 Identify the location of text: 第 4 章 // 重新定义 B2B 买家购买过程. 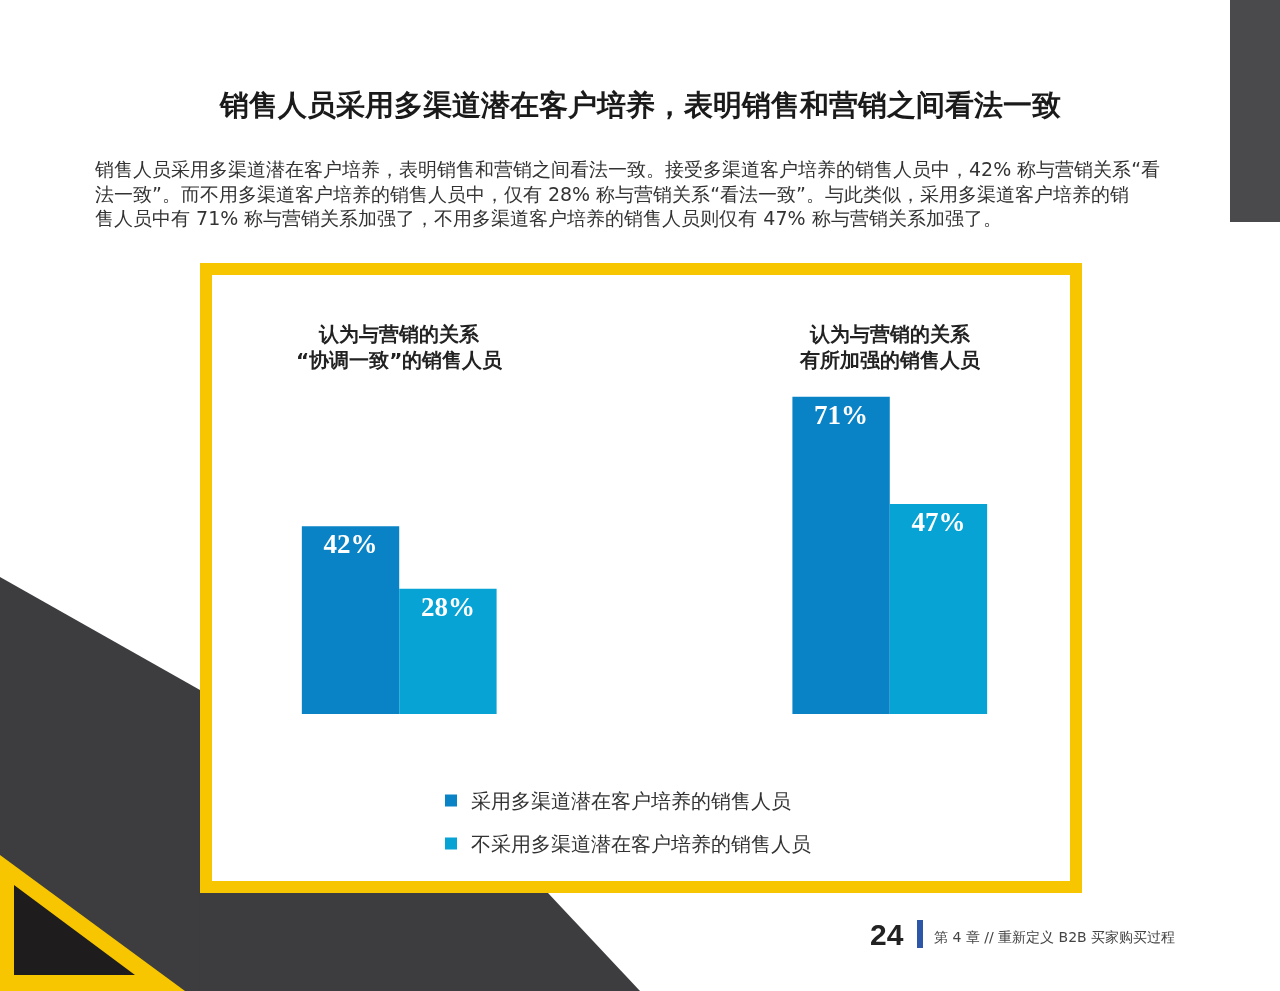
(1055, 937).